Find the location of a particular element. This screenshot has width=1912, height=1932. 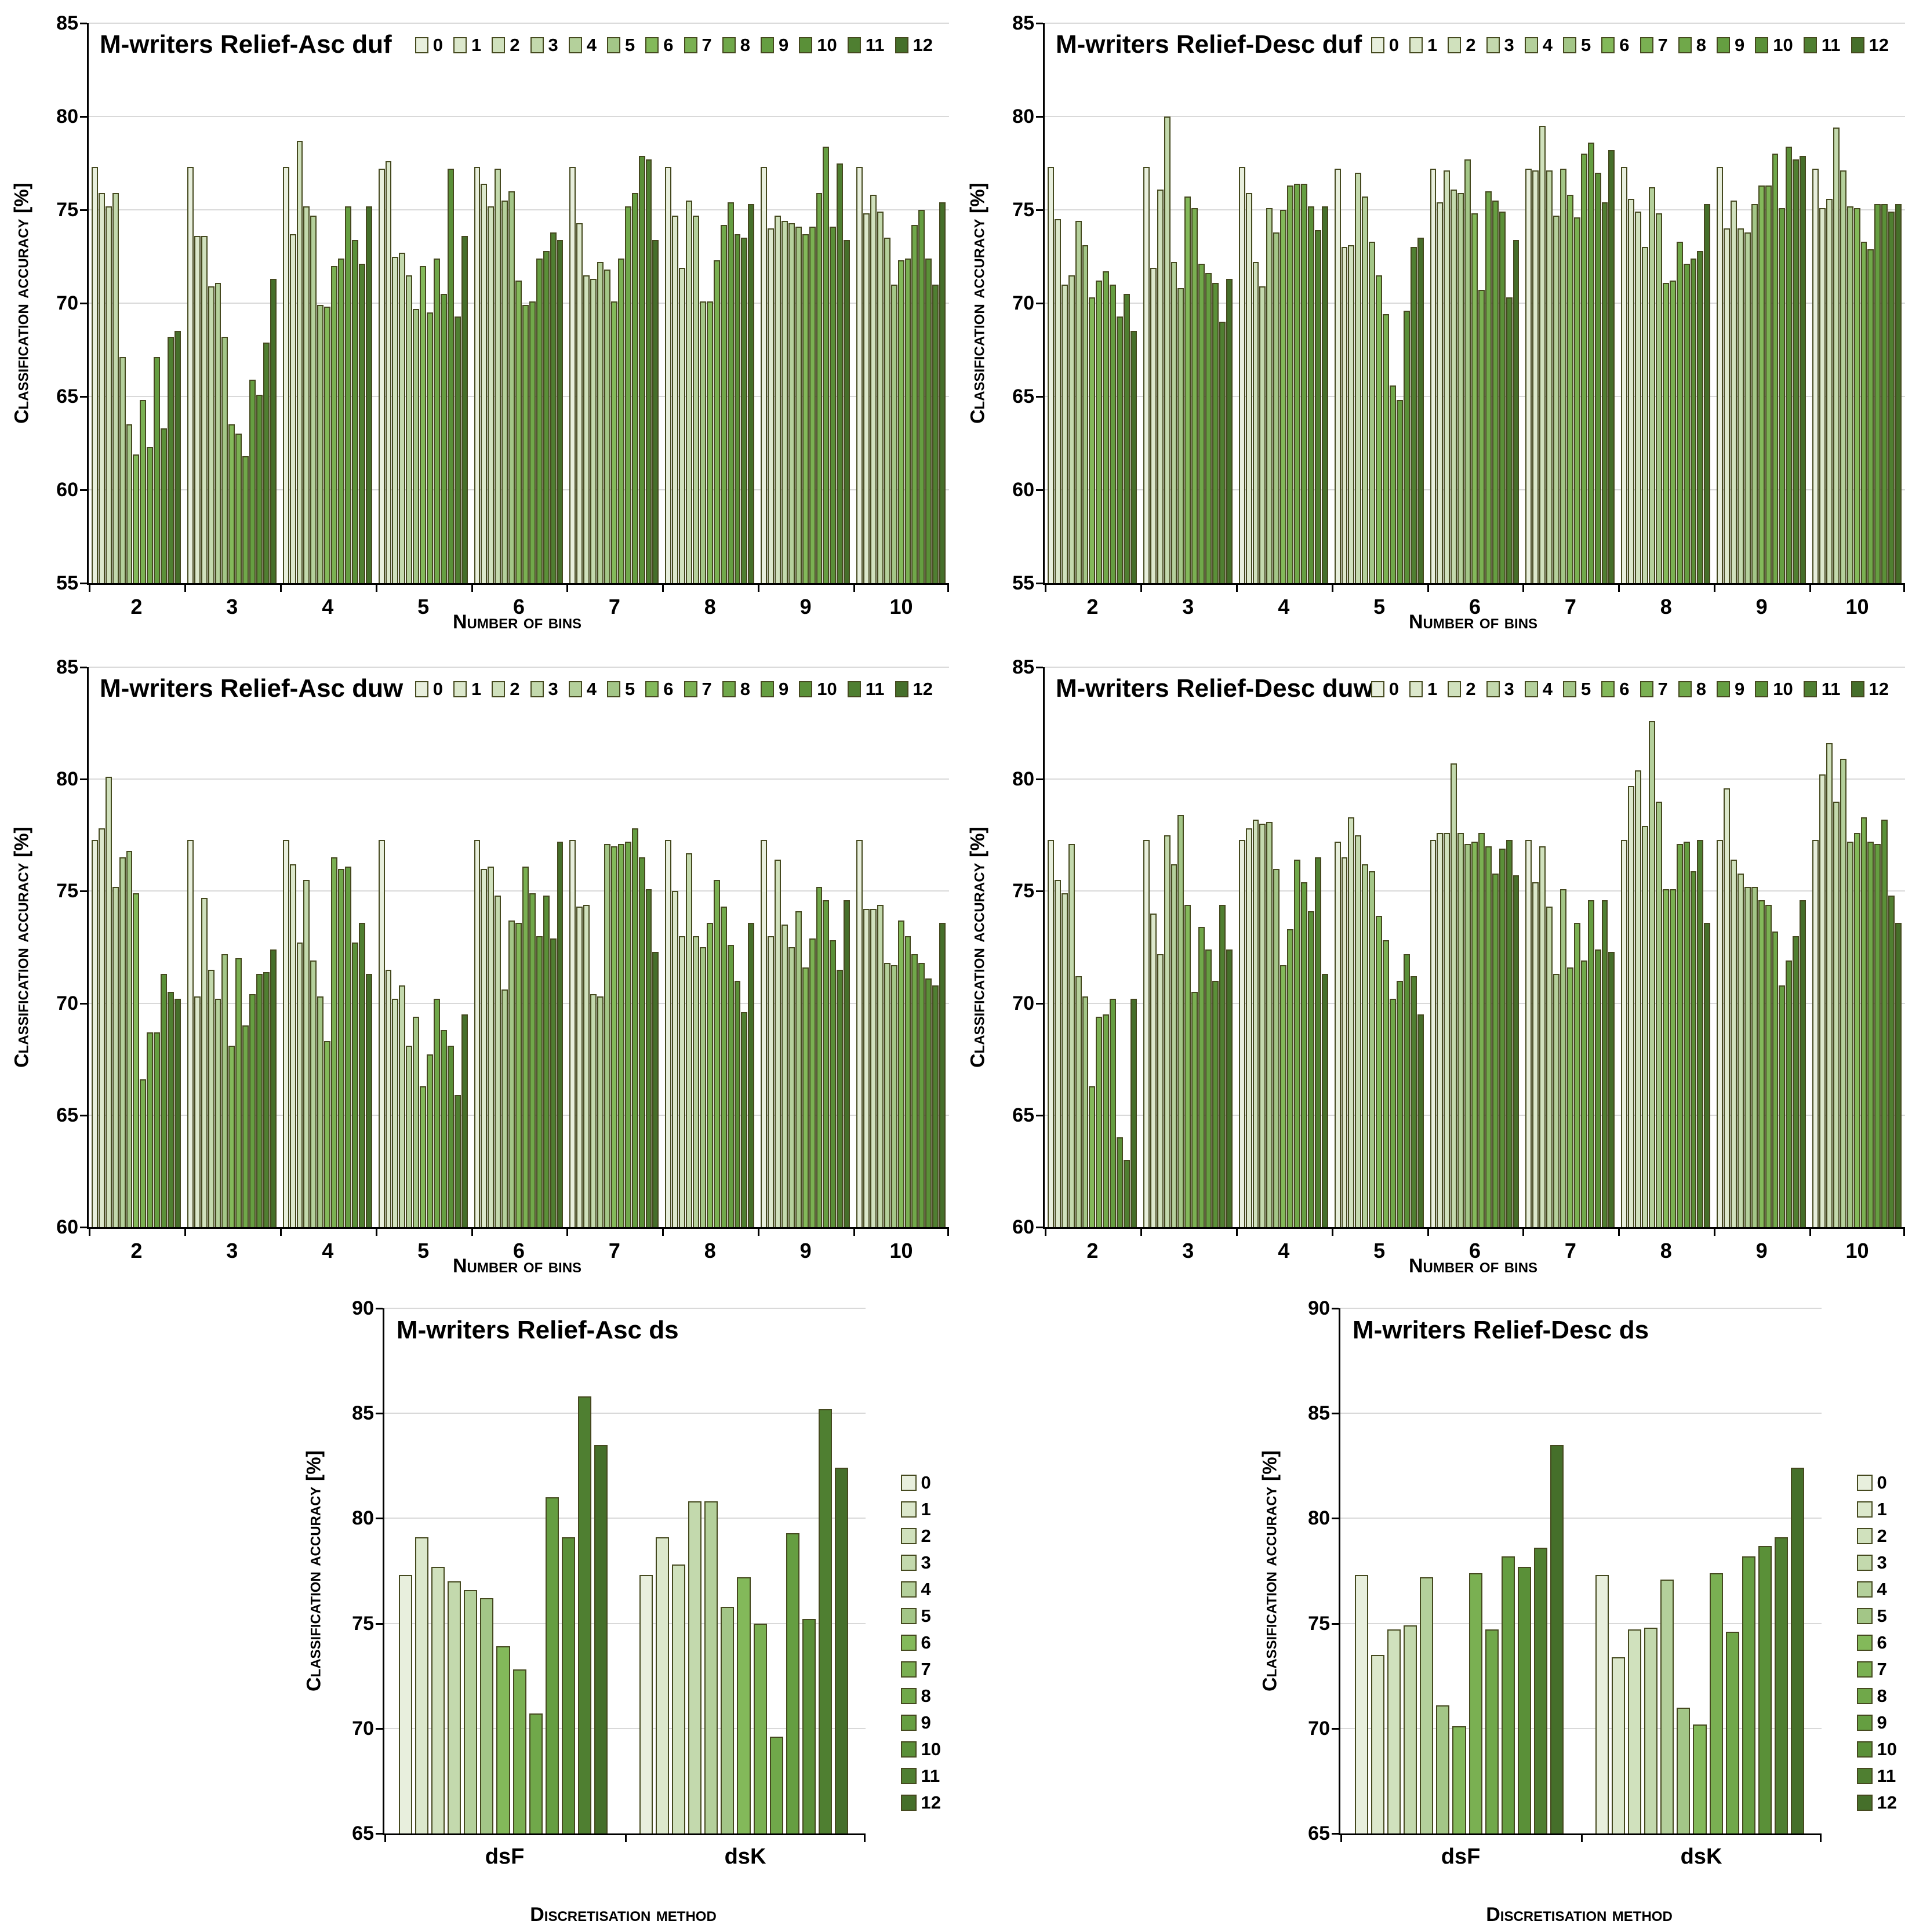

y-tick-label: 75 is located at coordinates (1023, 891).